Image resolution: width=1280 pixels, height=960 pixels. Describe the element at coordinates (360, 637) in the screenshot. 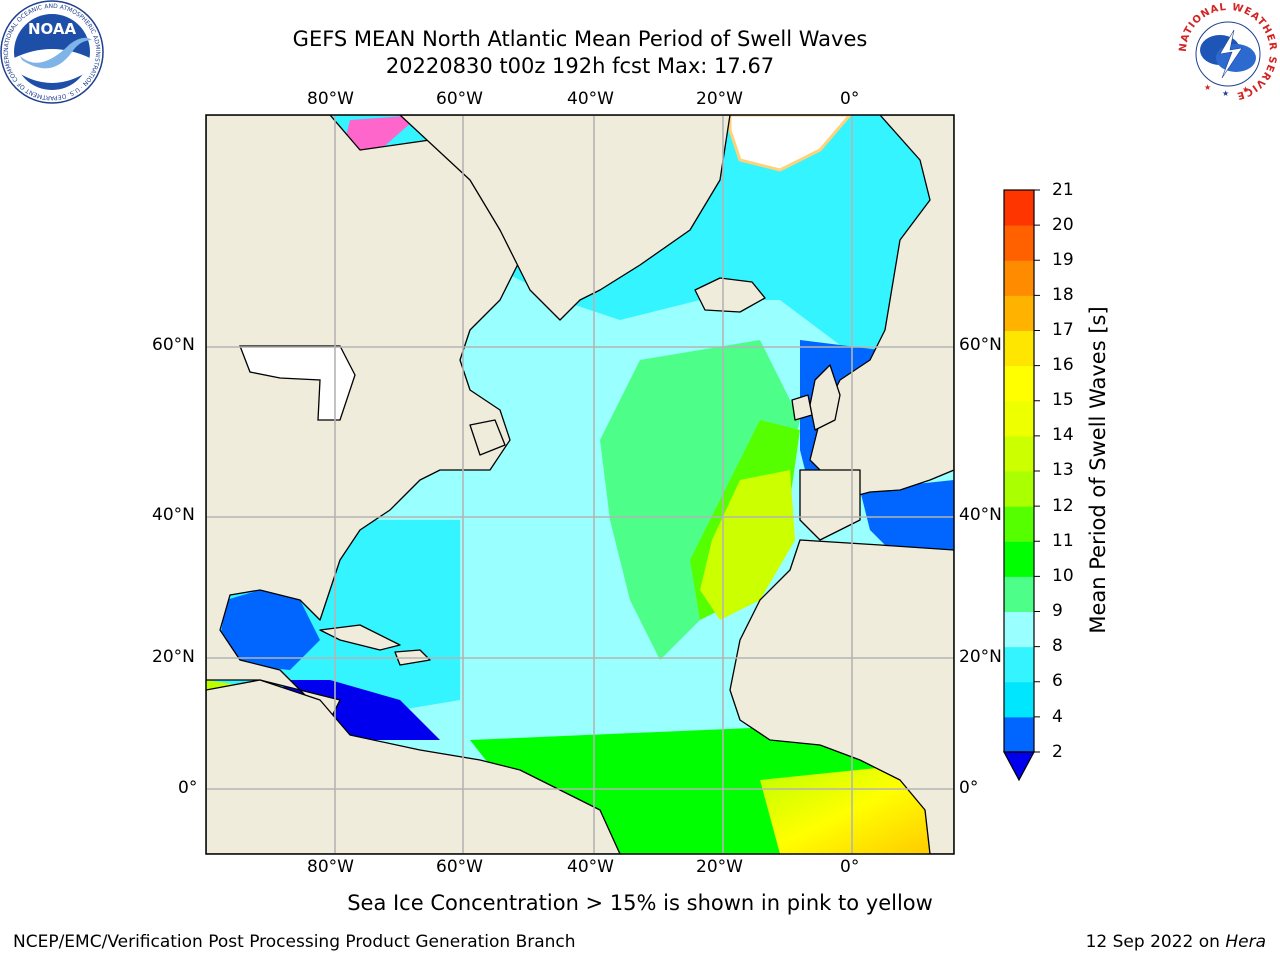

I see `landmass-cuba` at that location.